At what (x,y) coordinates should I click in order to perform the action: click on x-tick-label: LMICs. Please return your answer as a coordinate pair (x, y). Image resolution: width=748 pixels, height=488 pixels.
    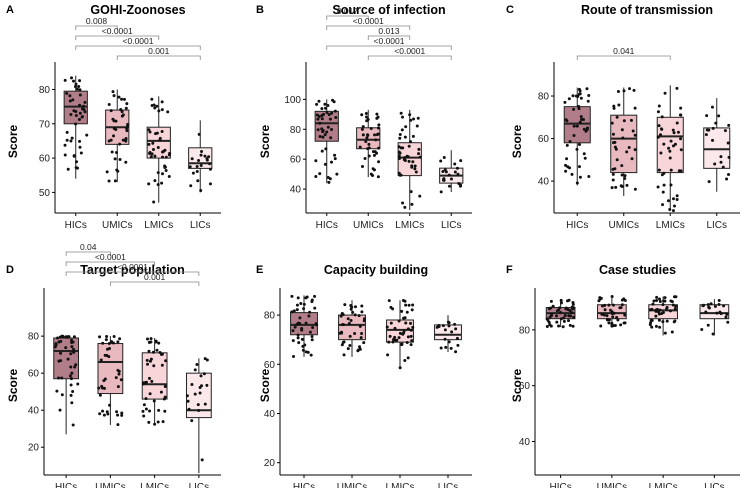
    Looking at the image, I should click on (400, 485).